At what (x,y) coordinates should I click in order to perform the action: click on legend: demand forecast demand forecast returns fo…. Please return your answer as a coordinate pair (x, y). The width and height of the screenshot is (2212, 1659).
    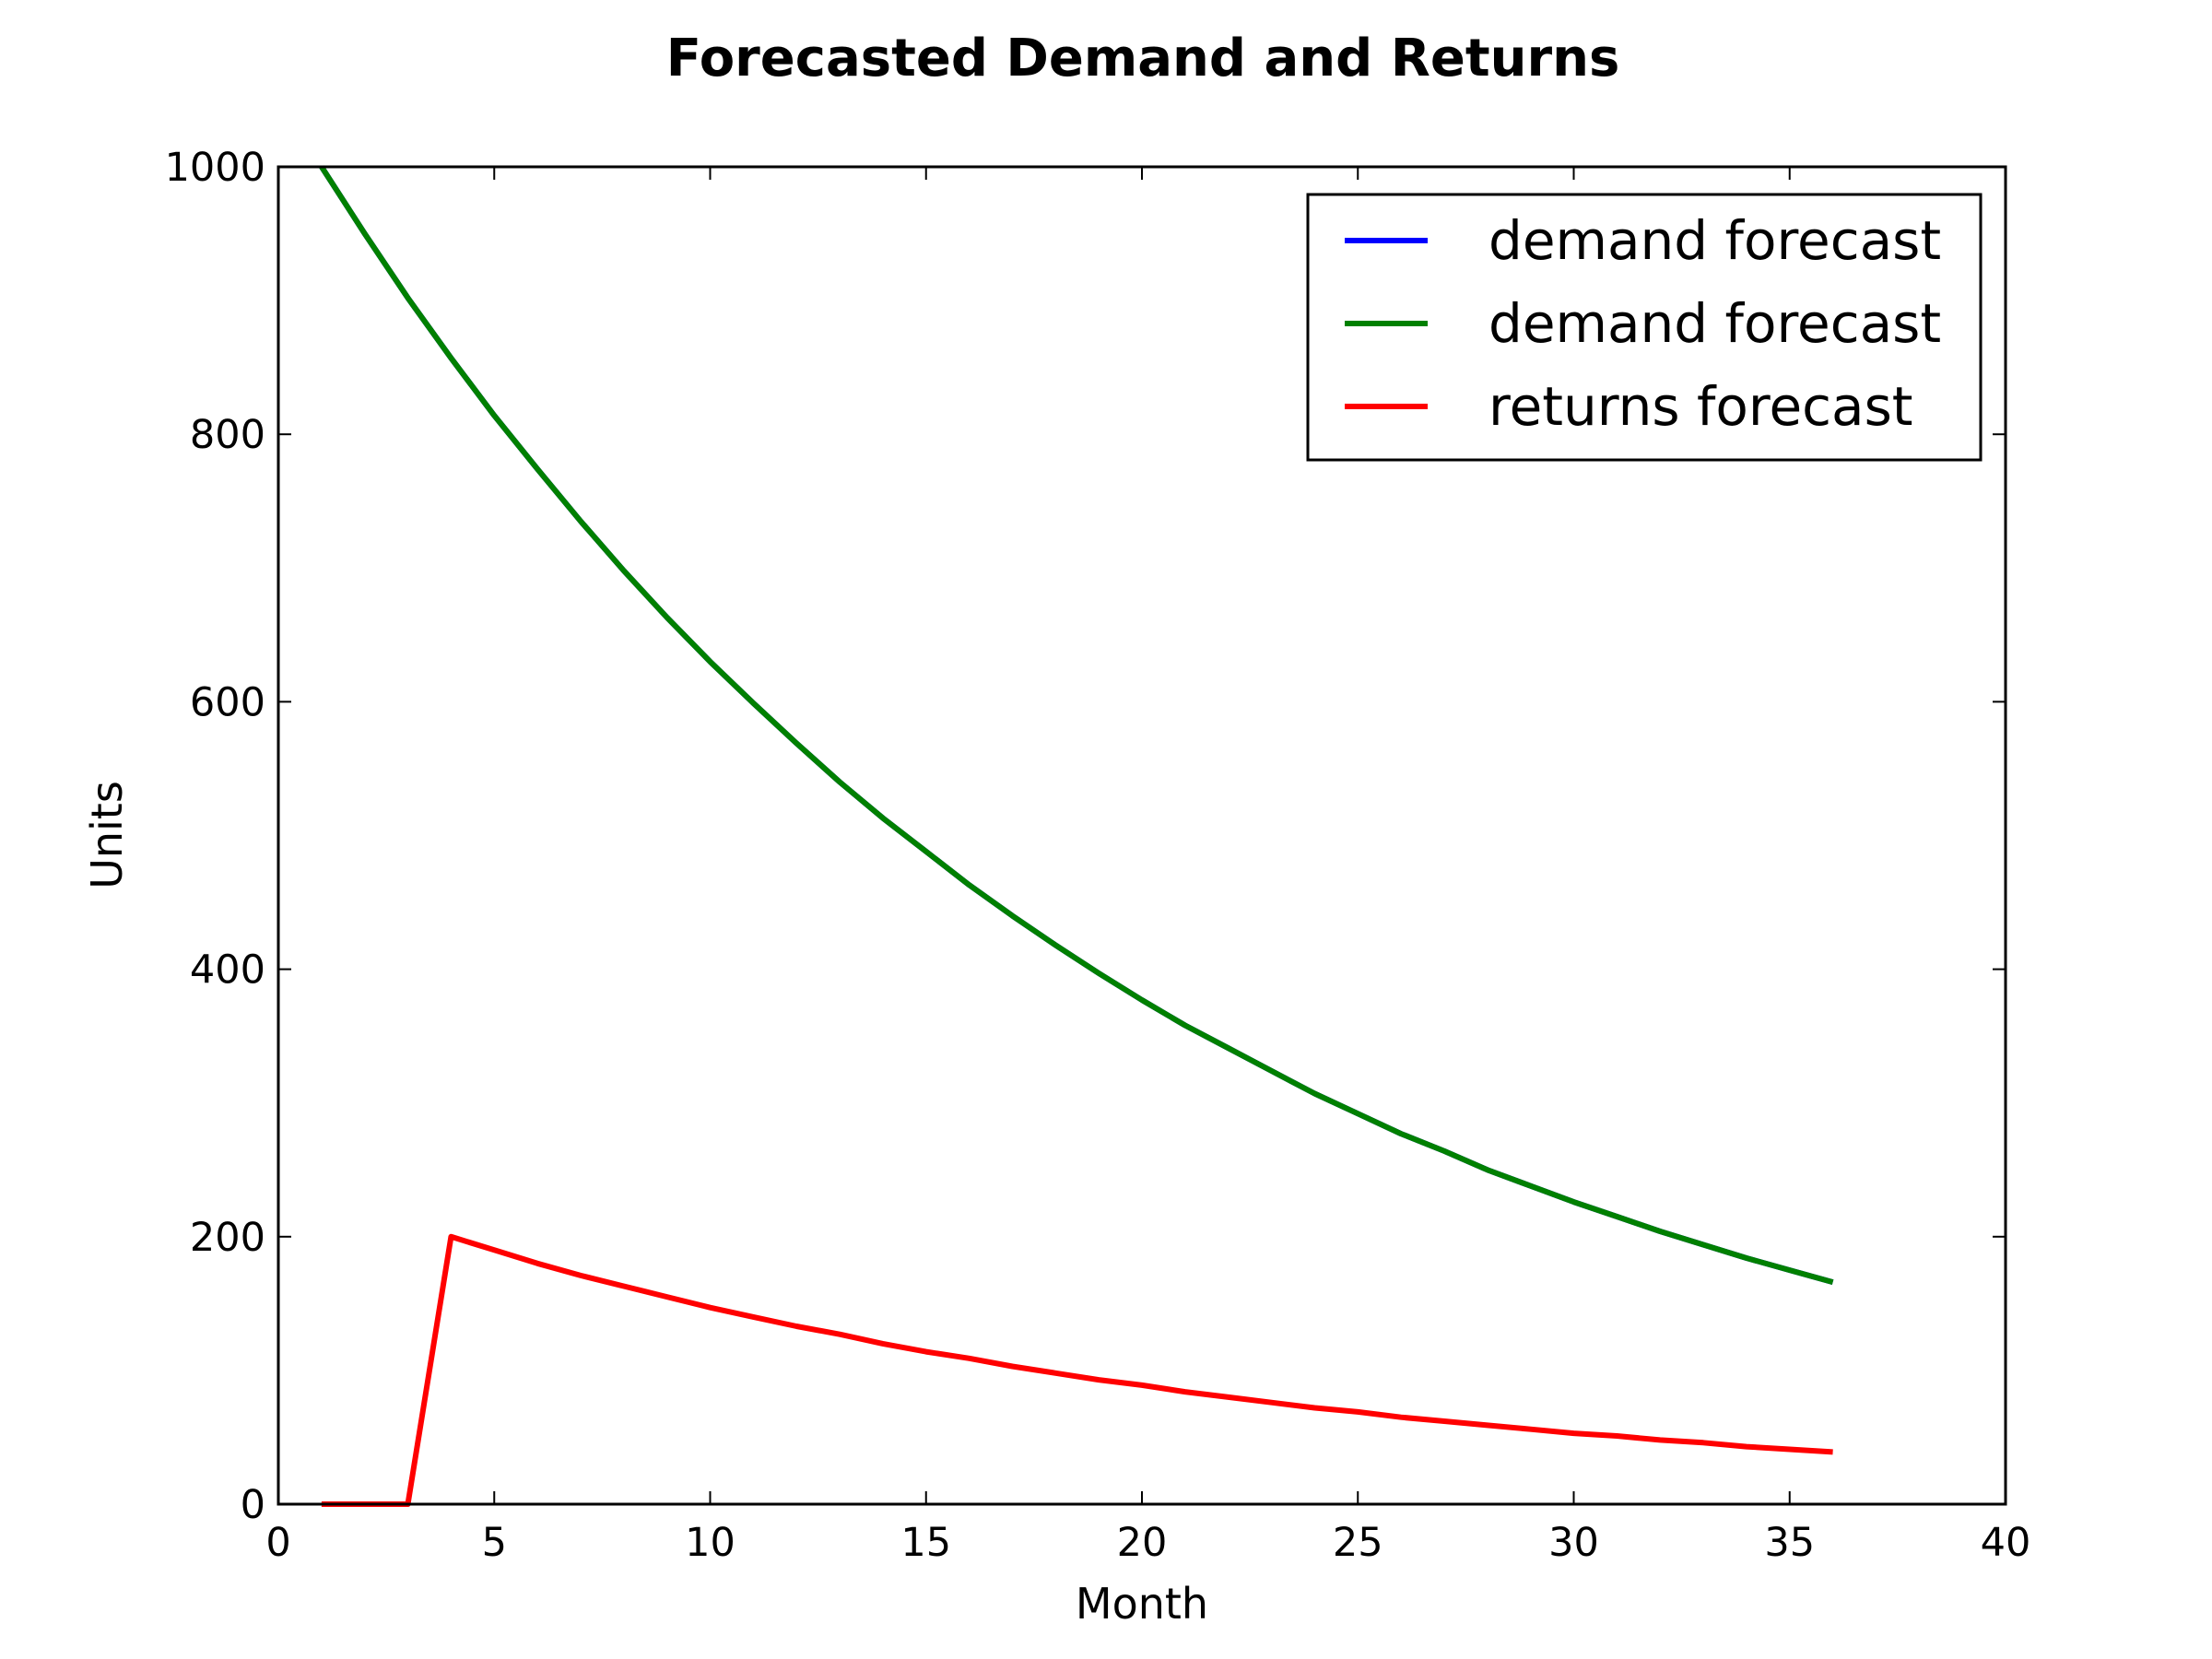
    Looking at the image, I should click on (1644, 327).